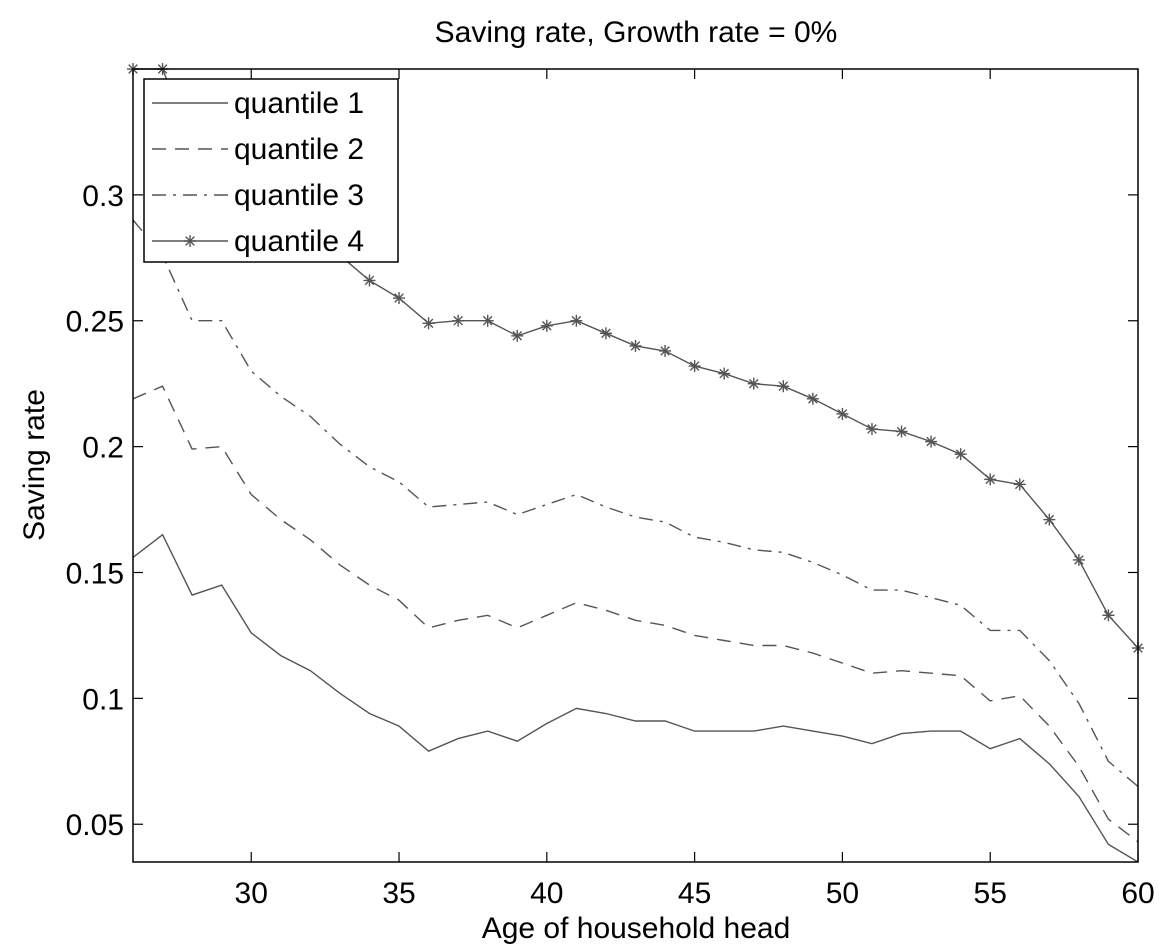  Describe the element at coordinates (842, 893) in the screenshot. I see `x-tick-label-5: 50` at that location.